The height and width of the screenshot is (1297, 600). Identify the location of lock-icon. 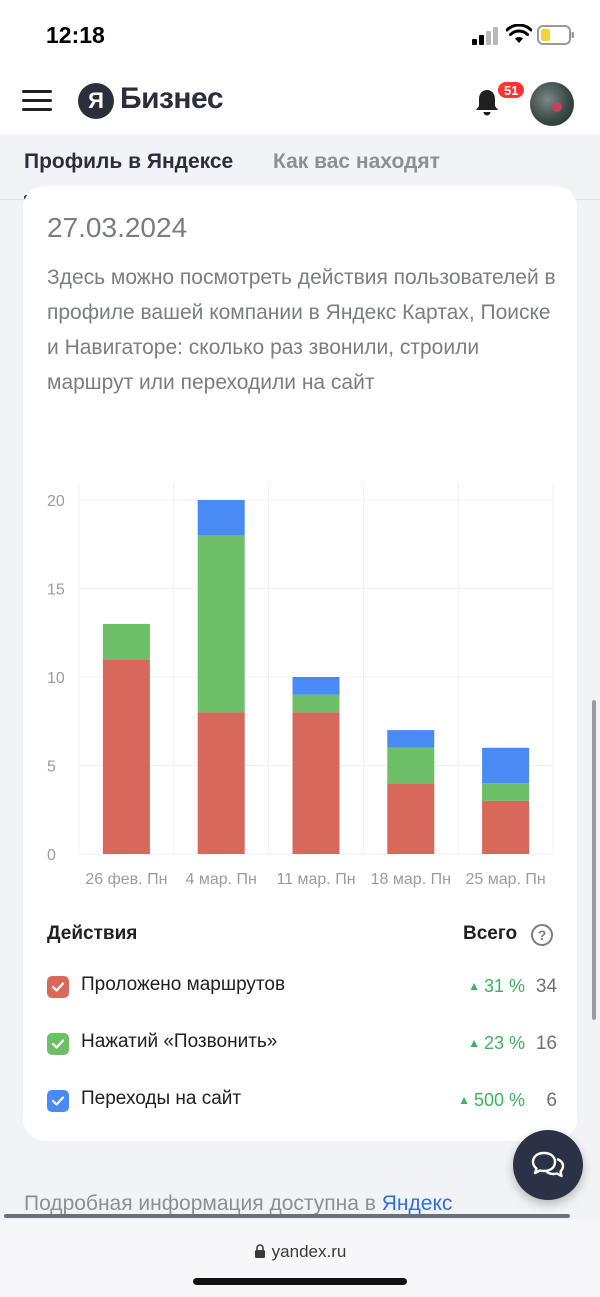
(259, 1251).